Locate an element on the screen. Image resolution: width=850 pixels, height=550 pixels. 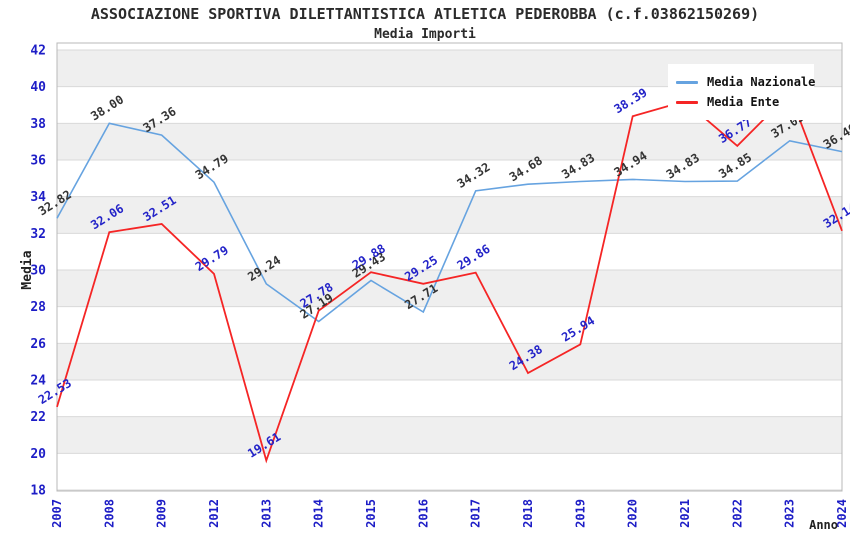
point-label: 25.94 is located at coordinates (578, 328).